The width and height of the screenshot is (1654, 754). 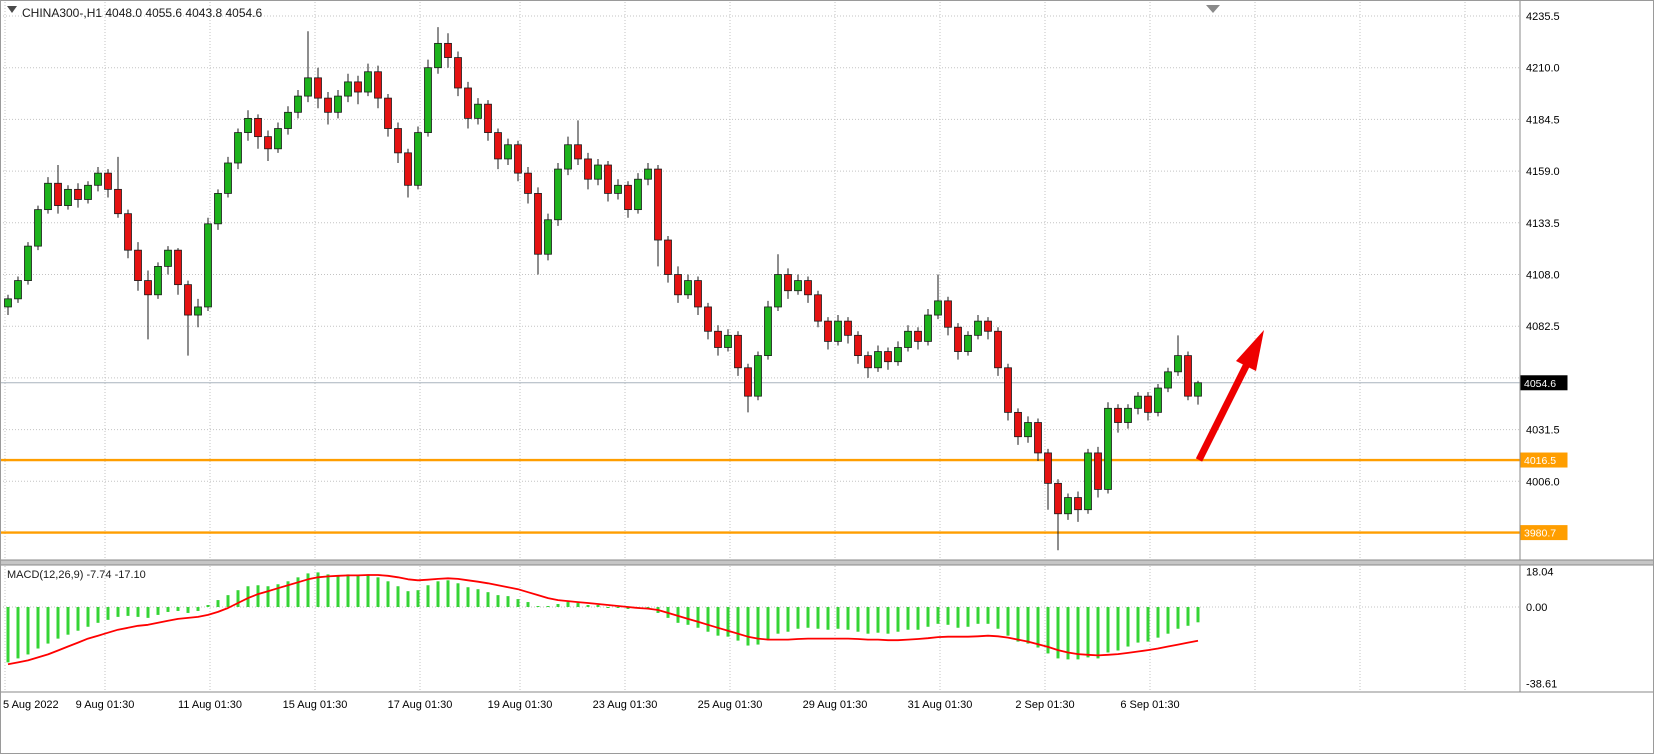 I want to click on level-price-marker-text: 3980.7, so click(x=1540, y=534).